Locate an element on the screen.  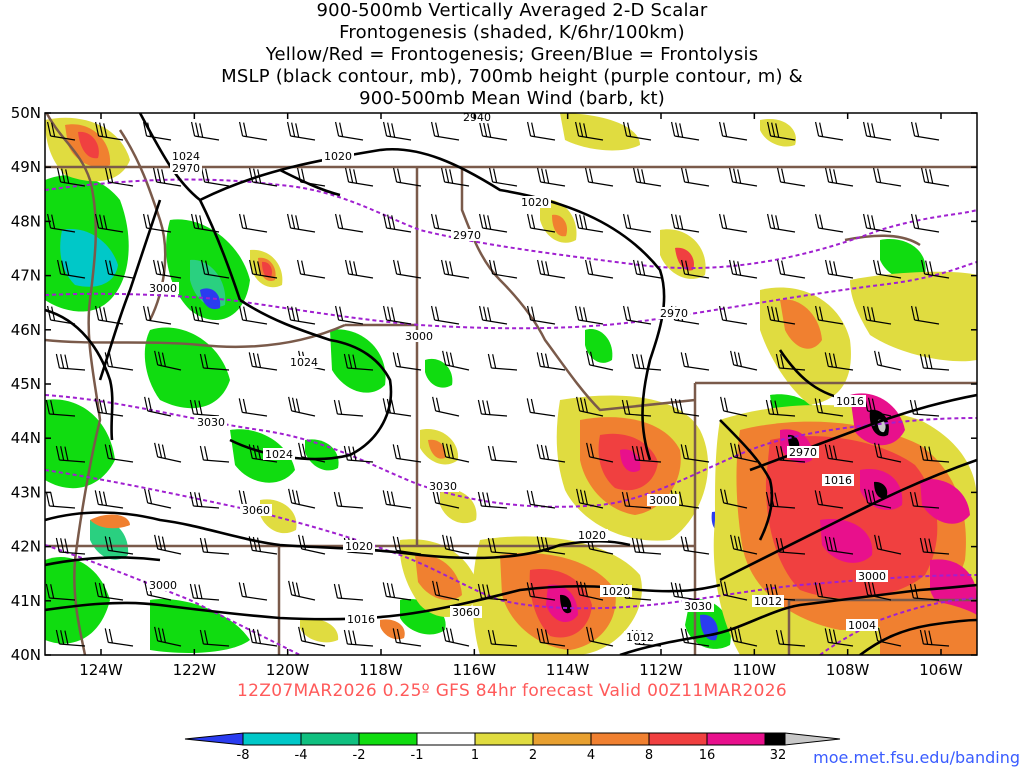
mslp-label: 1016 is located at coordinates (838, 480).